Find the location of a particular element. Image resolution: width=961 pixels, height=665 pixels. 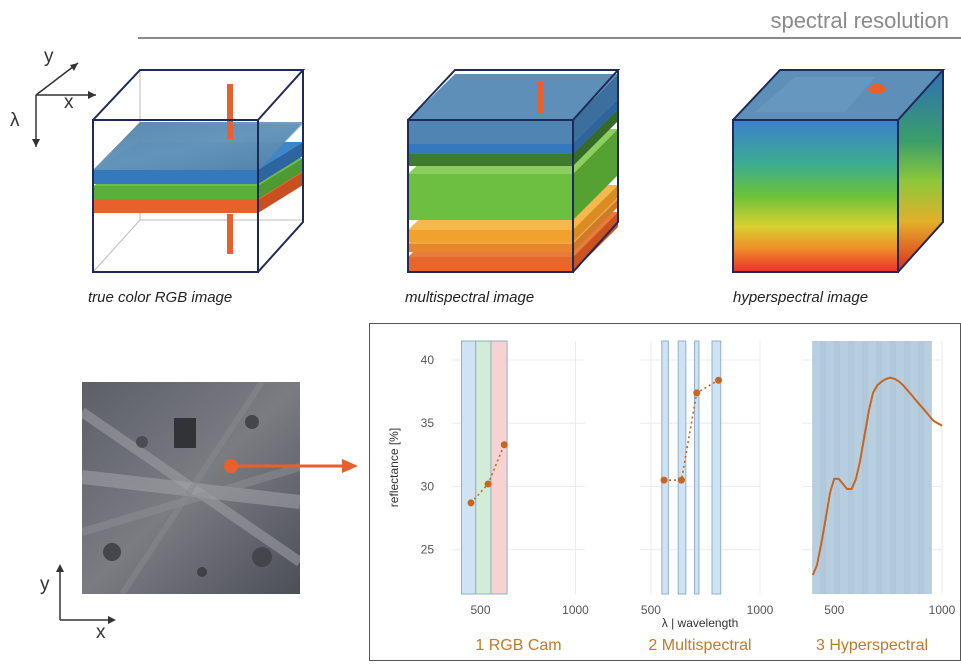

y-tick-label: 40 is located at coordinates (428, 360).